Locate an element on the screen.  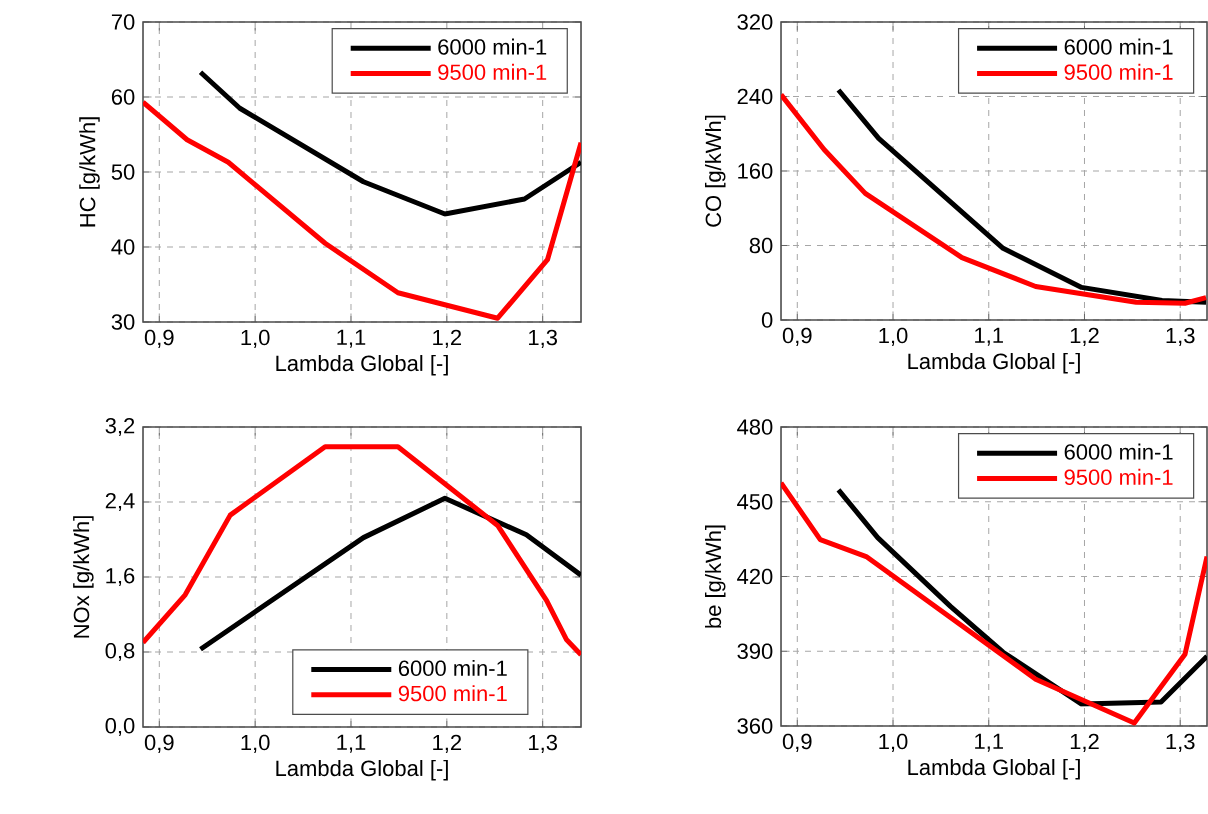
y-tick-label: 80 is located at coordinates (761, 245).